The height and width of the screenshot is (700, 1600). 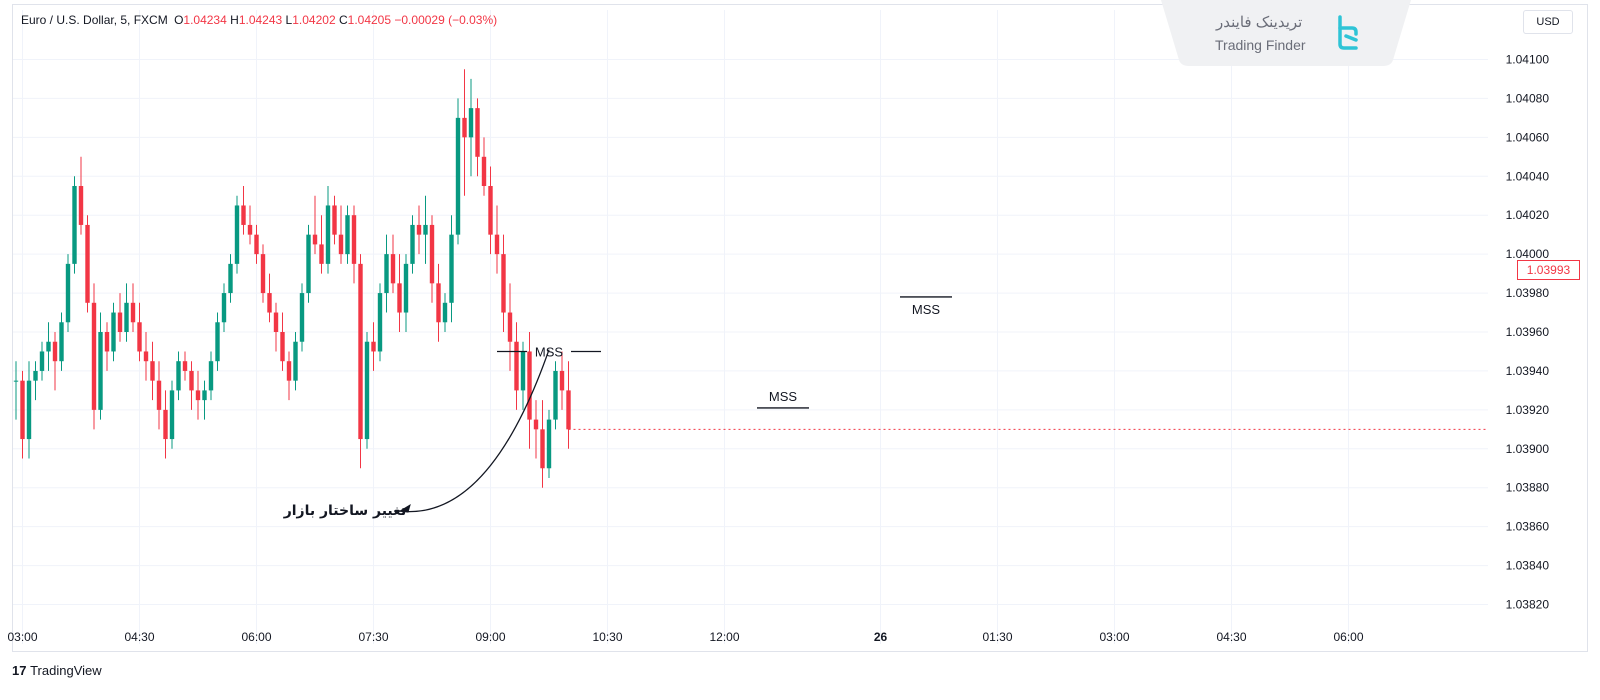 What do you see at coordinates (1528, 527) in the screenshot?
I see `y-tick-label: 1.03860` at bounding box center [1528, 527].